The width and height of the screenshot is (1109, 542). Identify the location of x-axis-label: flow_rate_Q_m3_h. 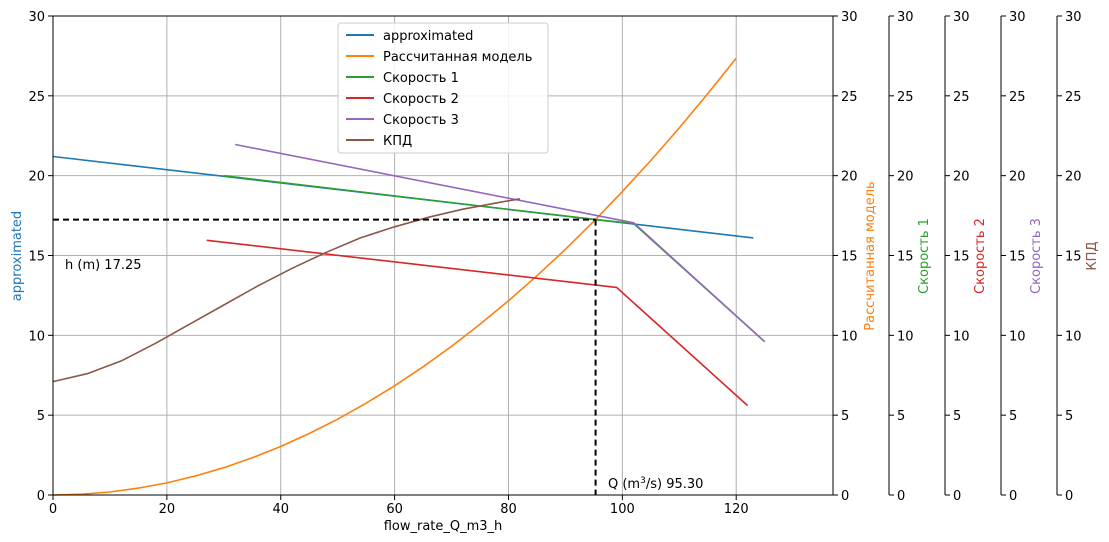
(443, 526).